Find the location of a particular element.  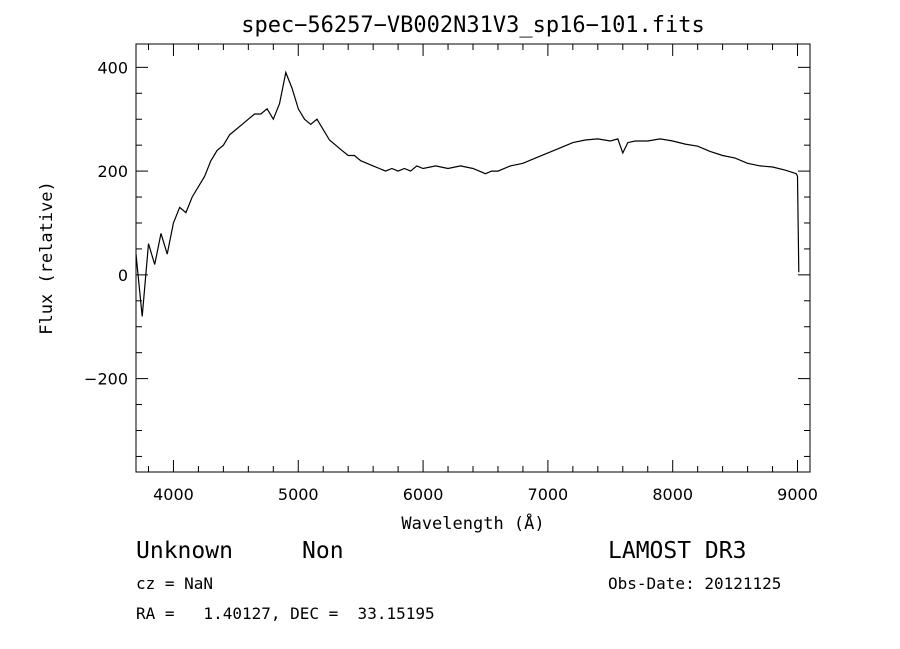

redshift-label: cz = NaN is located at coordinates (175, 583).